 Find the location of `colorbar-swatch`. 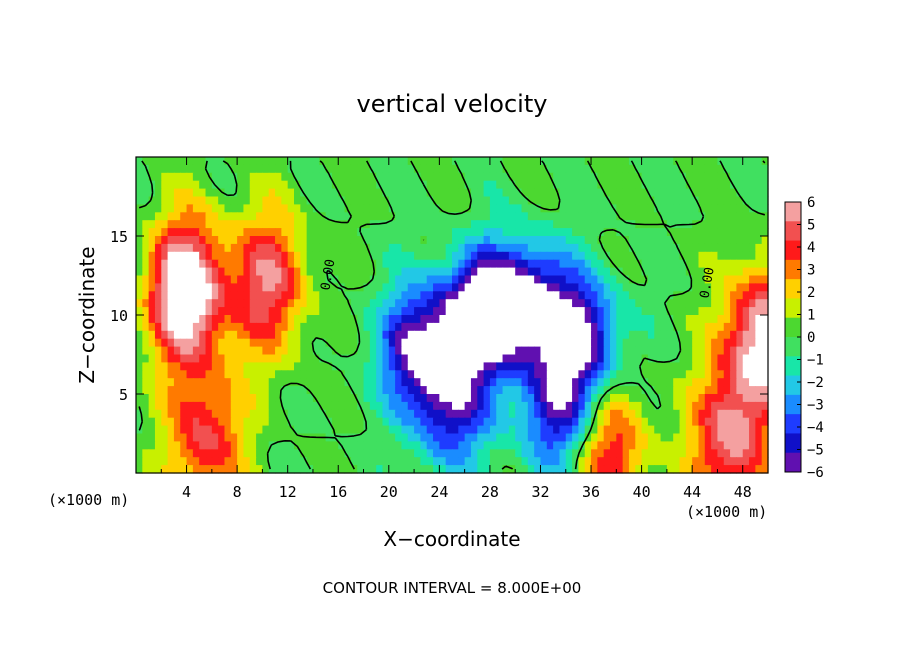

colorbar-swatch is located at coordinates (793, 231).